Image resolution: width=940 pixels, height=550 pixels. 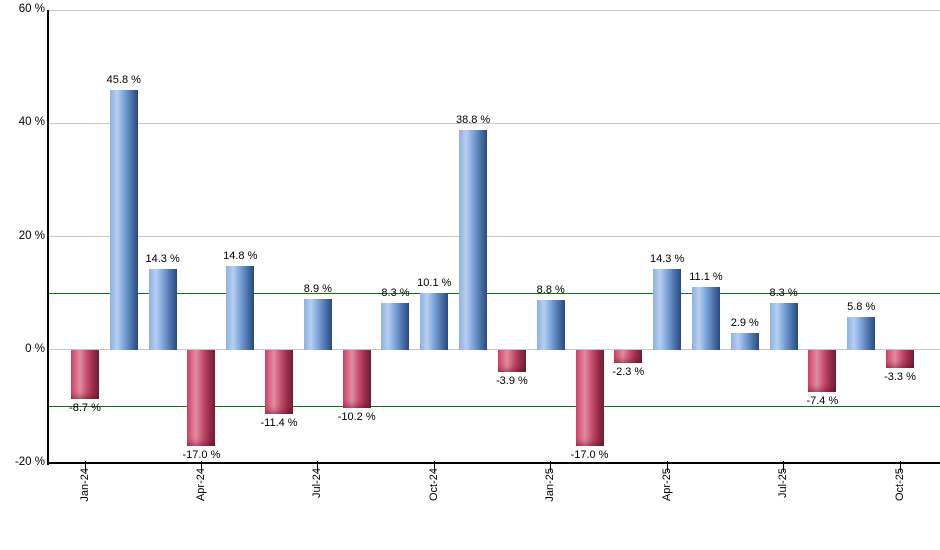 What do you see at coordinates (550, 485) in the screenshot?
I see `x-tick-label: Jan-25` at bounding box center [550, 485].